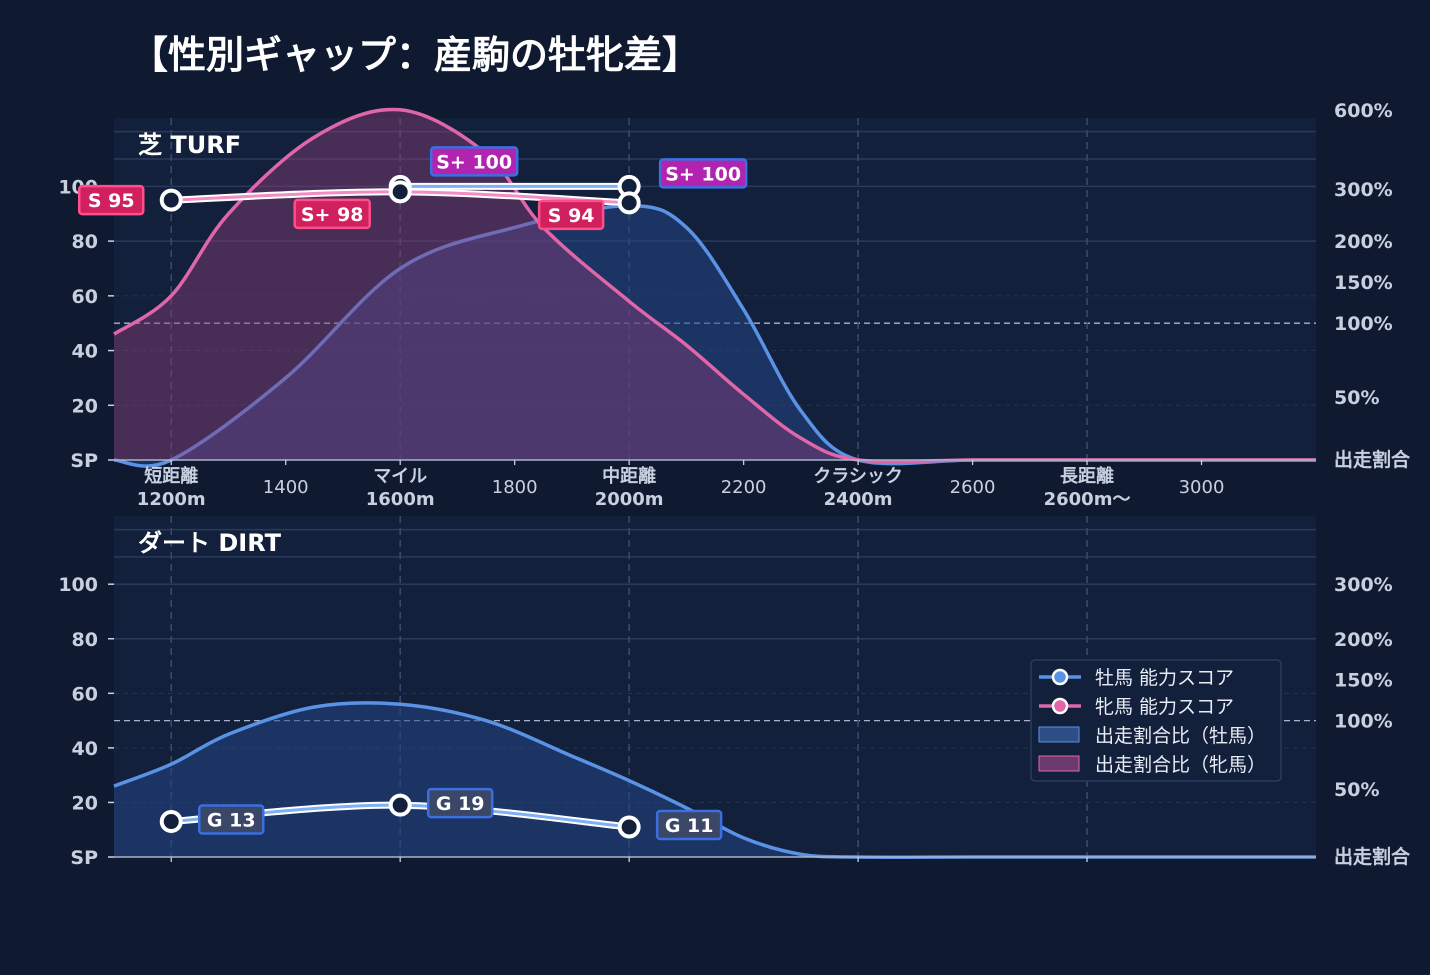 This screenshot has height=975, width=1430. What do you see at coordinates (1087, 476) in the screenshot?
I see `x-tick-label-line: 長距離` at bounding box center [1087, 476].